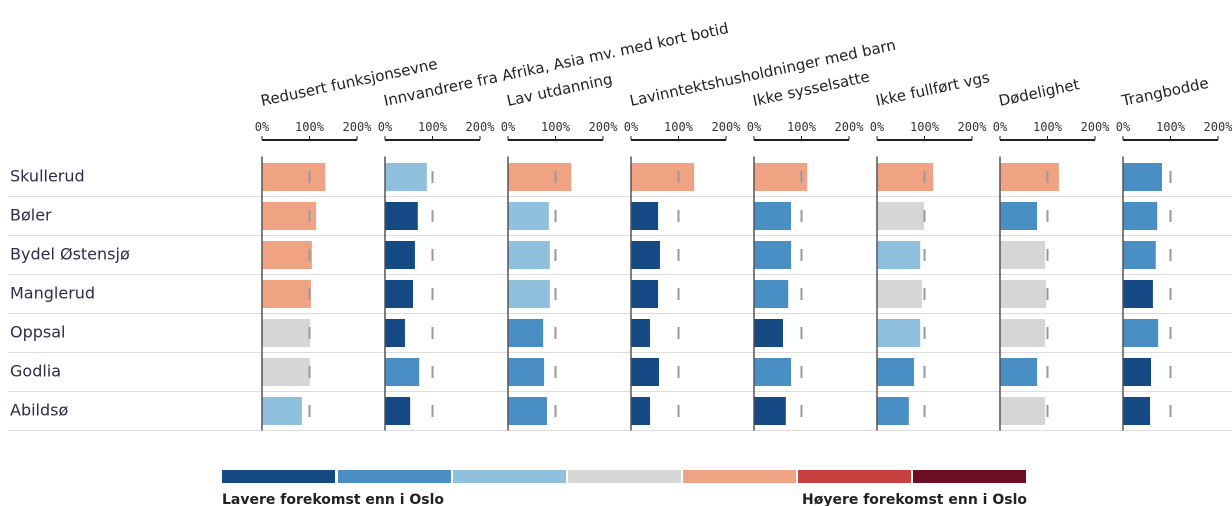  Describe the element at coordinates (932, 89) in the screenshot. I see `column-title: Ikke fullført vgs` at that location.